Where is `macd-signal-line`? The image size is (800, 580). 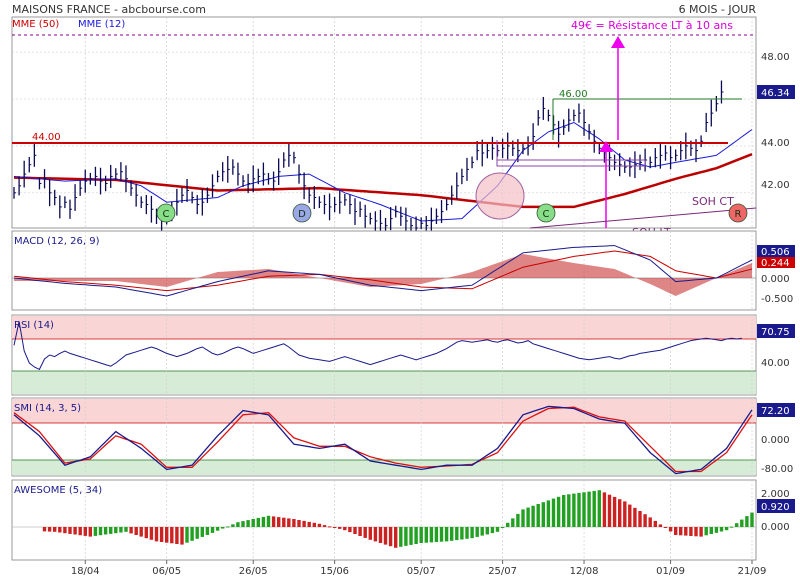 macd-signal-line is located at coordinates (383, 271).